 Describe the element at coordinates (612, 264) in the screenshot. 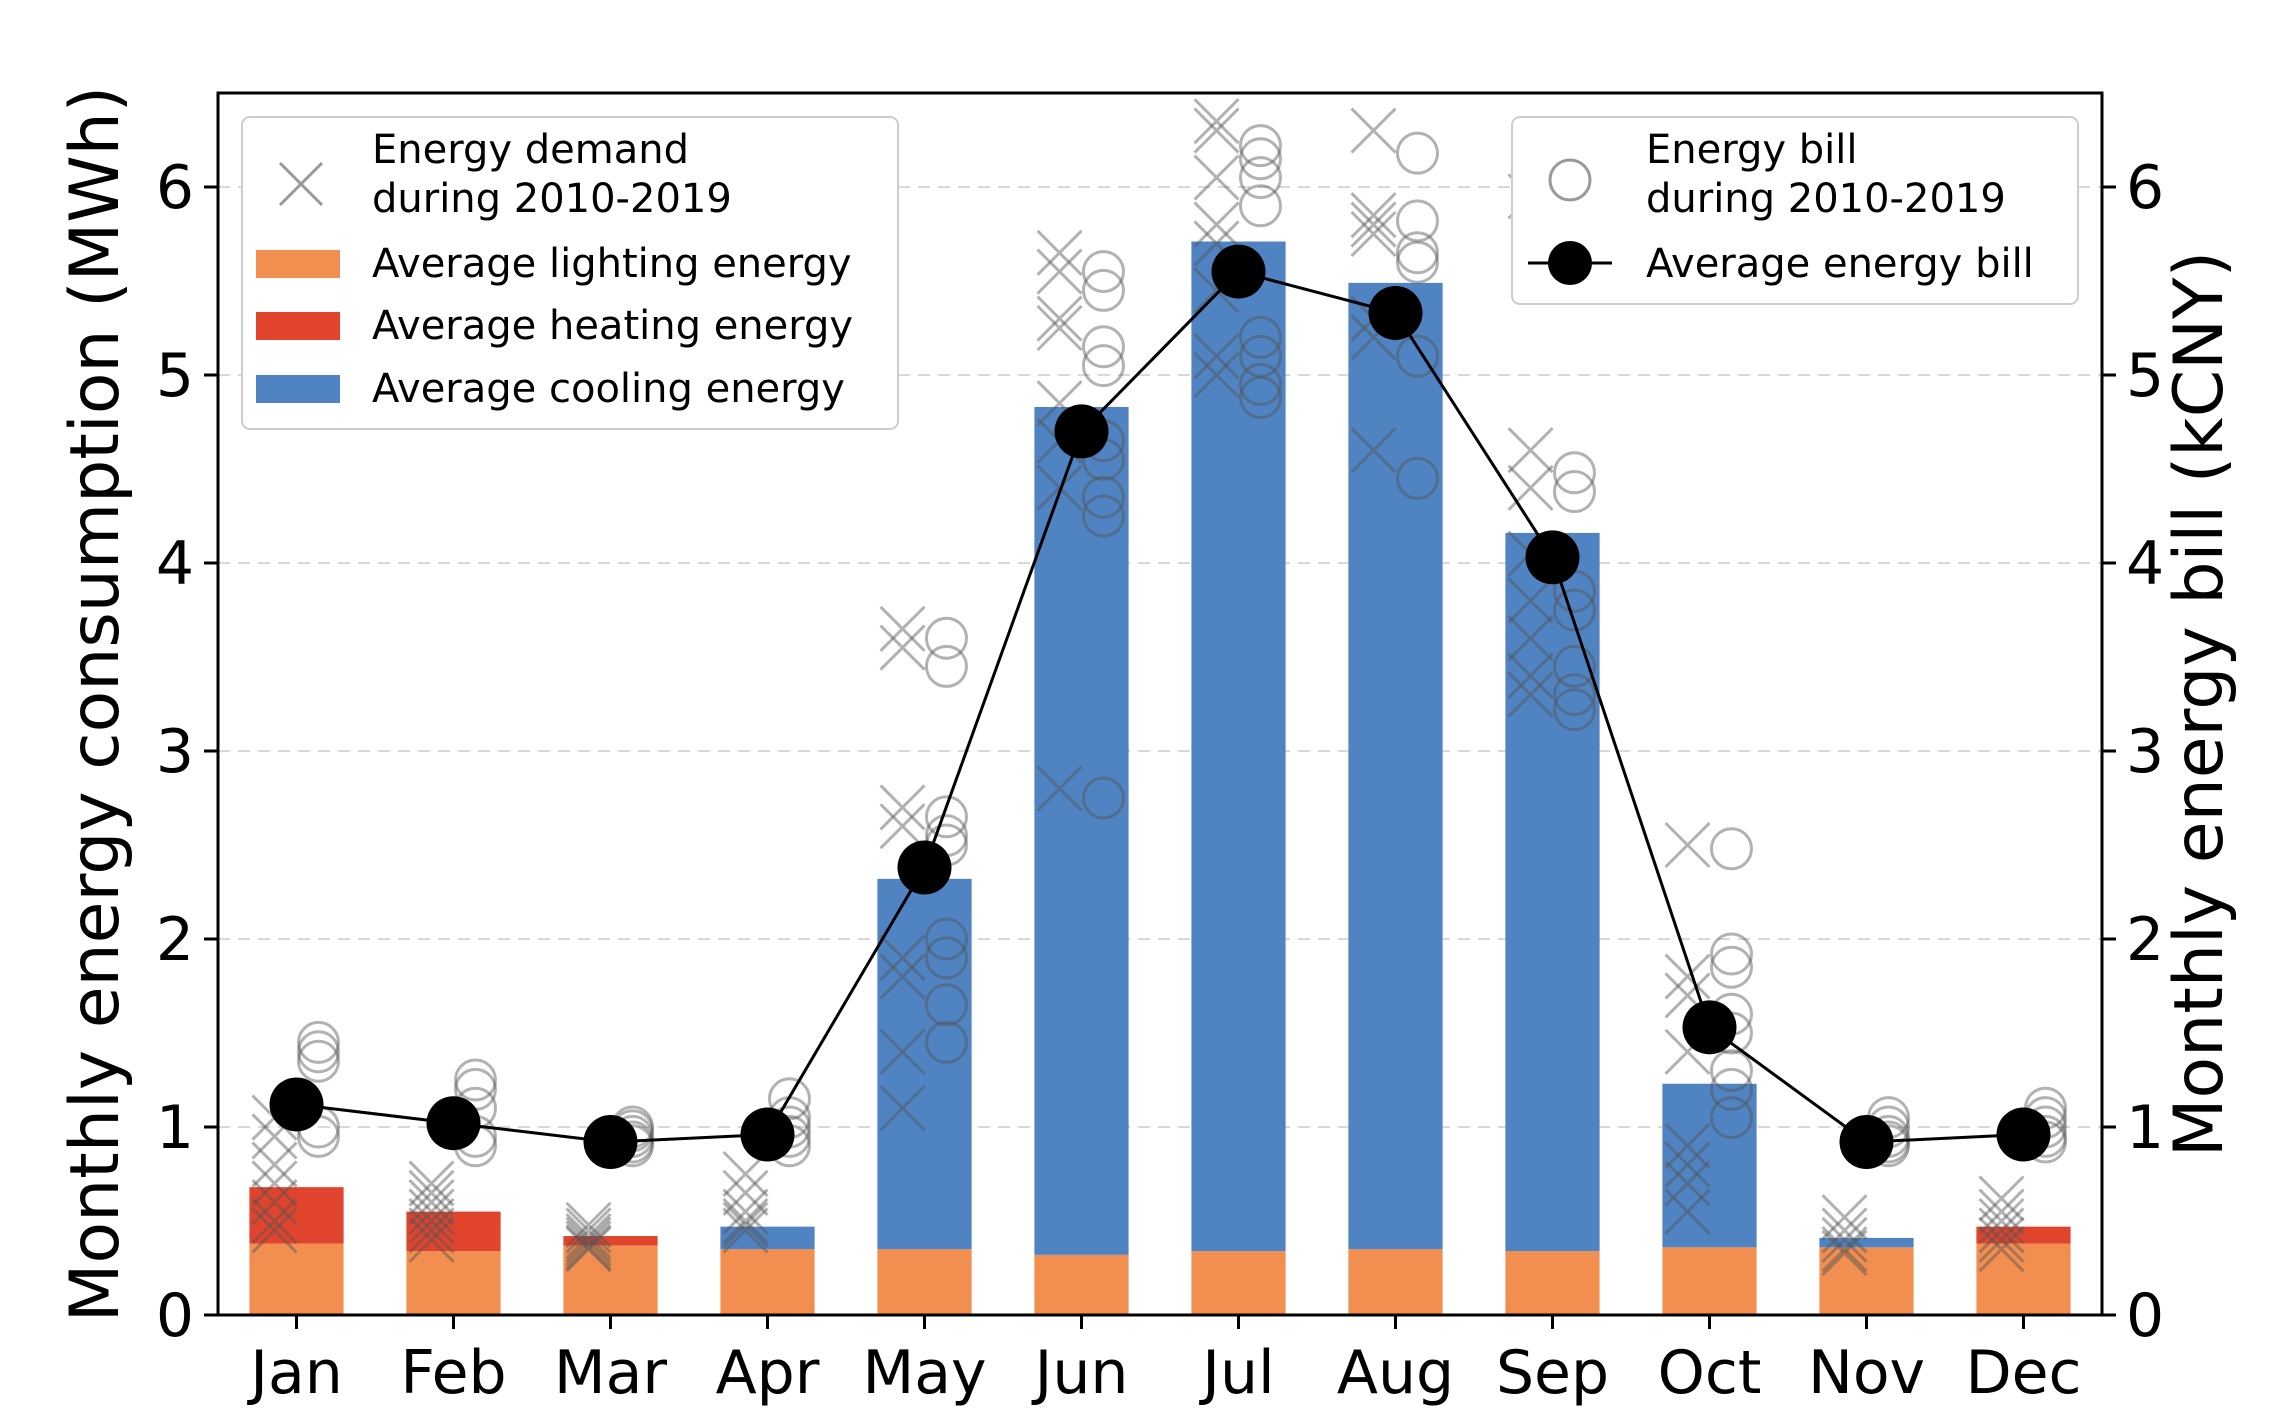

I see `legend-lighting-label: Average lighting energy` at that location.